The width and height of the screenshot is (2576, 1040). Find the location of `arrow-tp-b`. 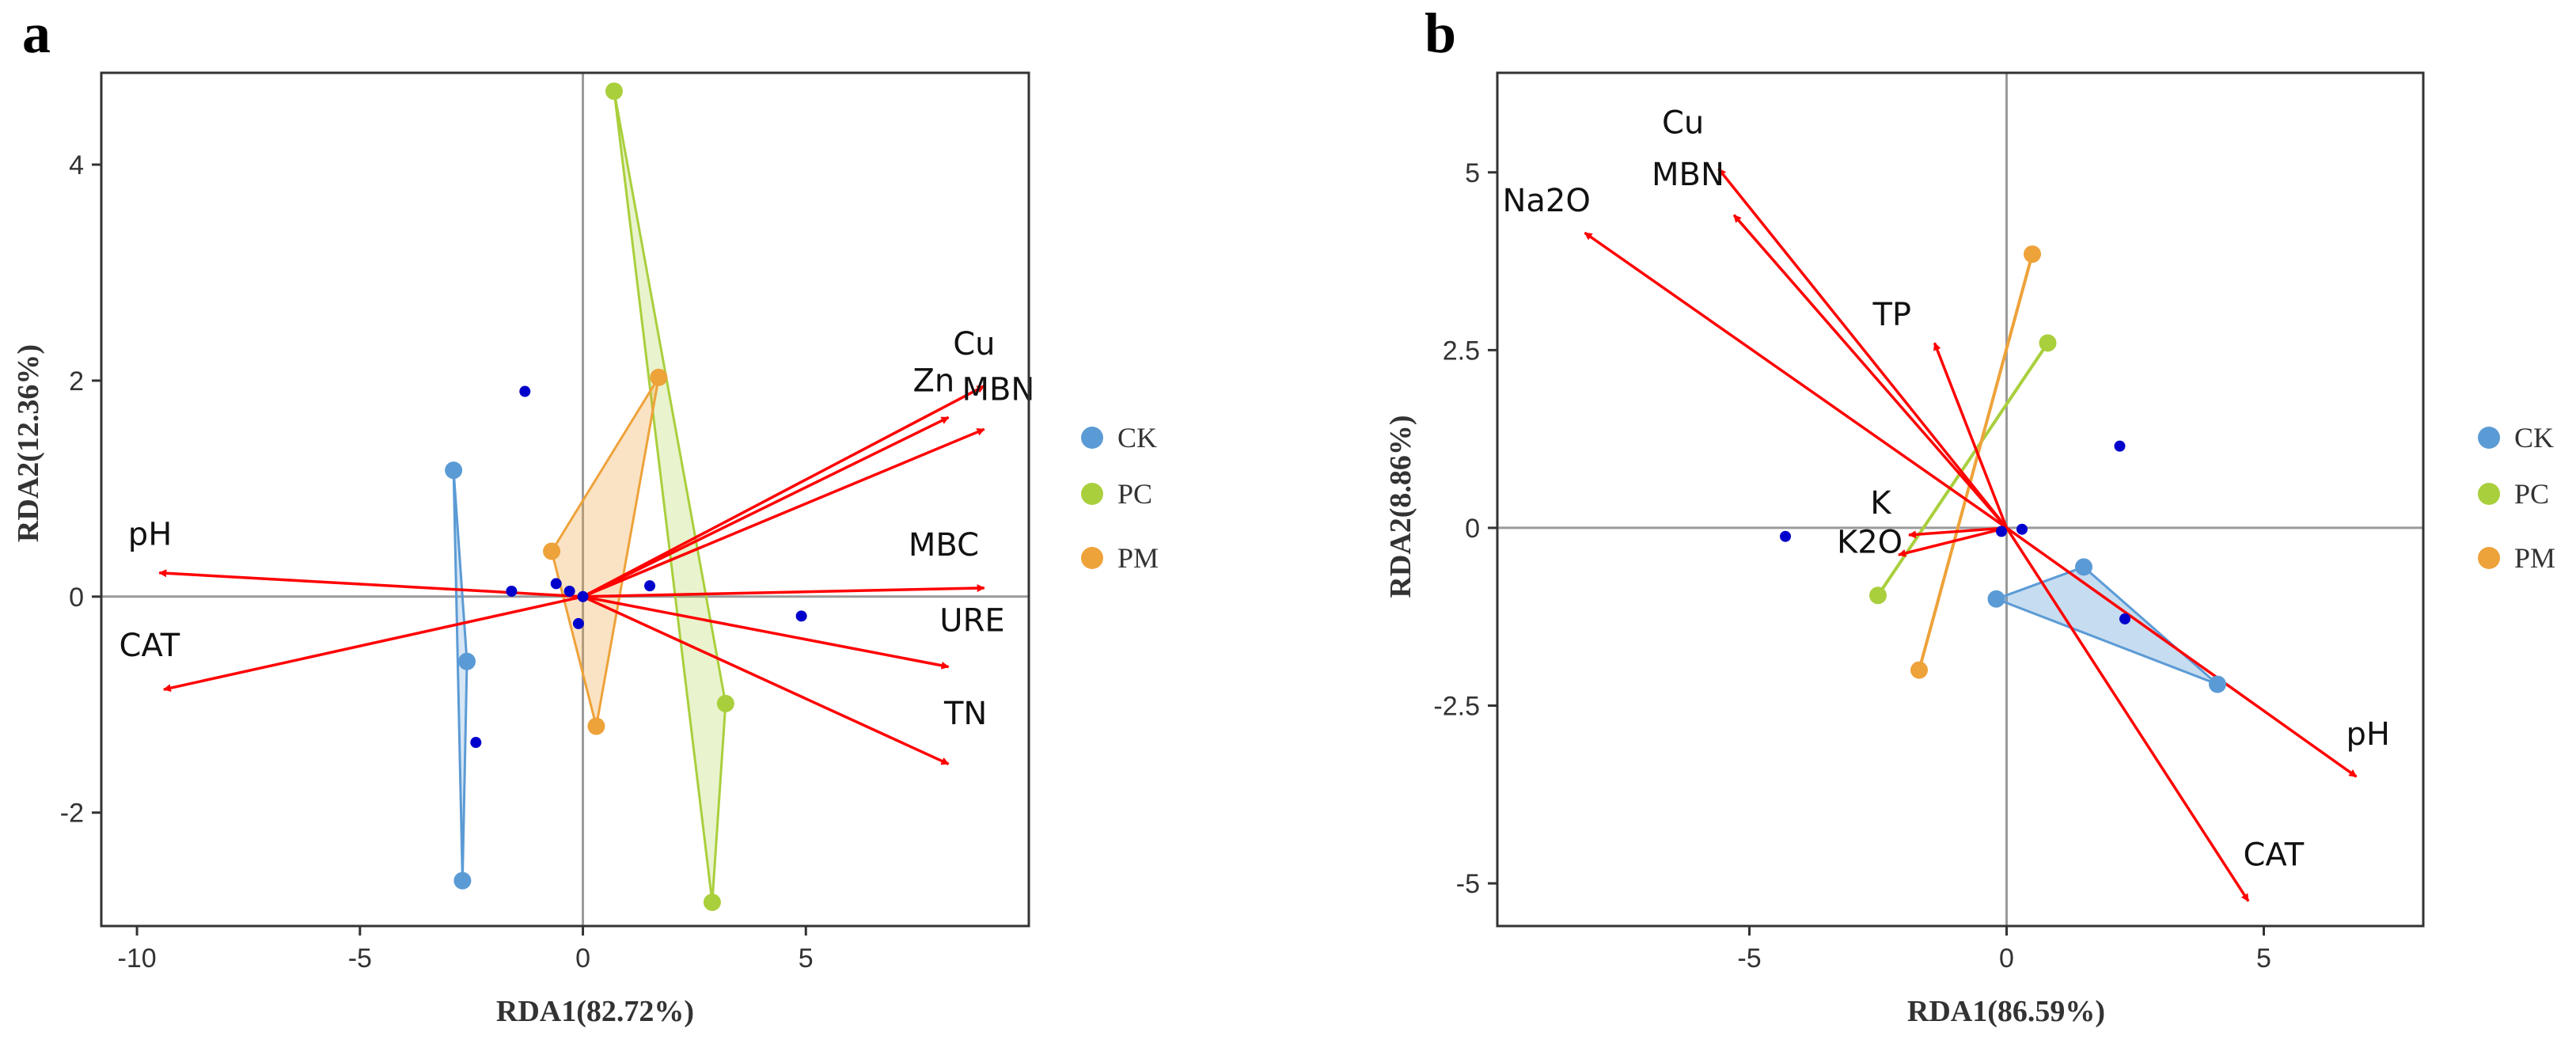

arrow-tp-b is located at coordinates (1971, 435).